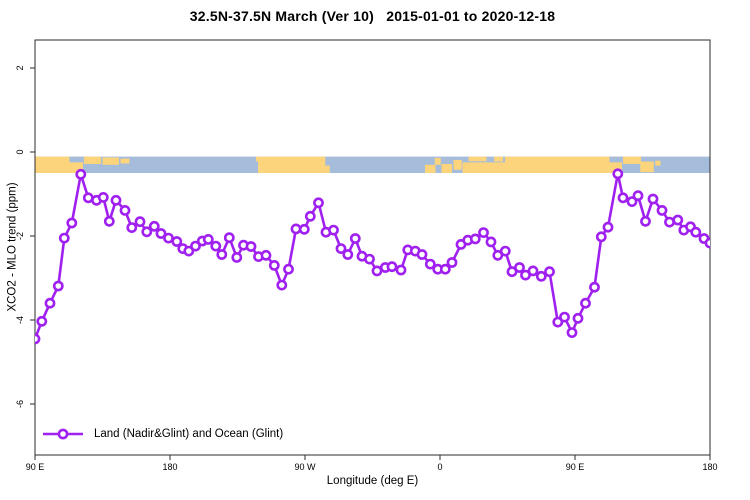 This screenshot has height=500, width=750. Describe the element at coordinates (20, 151) in the screenshot. I see `y-tick-label: 0` at that location.